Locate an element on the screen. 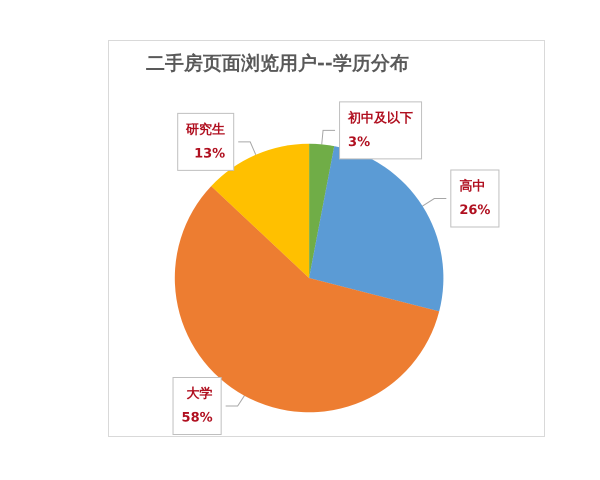 The height and width of the screenshot is (480, 600). slice-label: 初中及以下 is located at coordinates (380, 118).